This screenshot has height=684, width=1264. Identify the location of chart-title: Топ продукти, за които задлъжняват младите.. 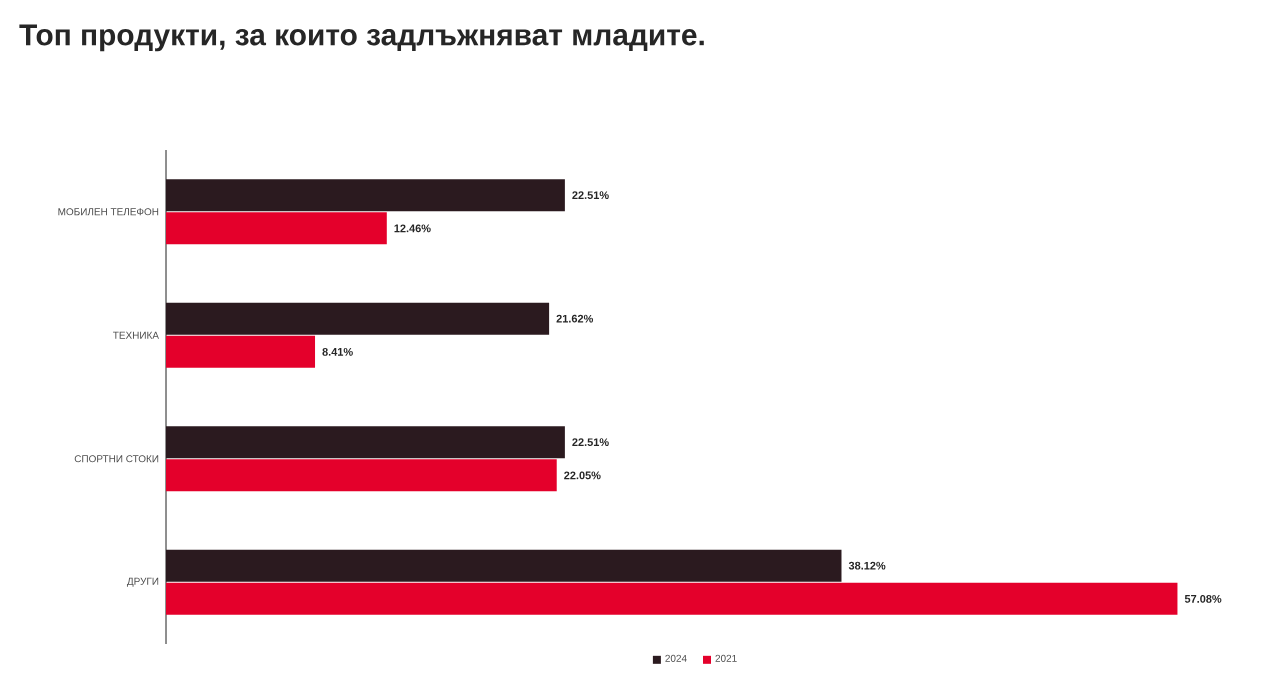
(361, 38).